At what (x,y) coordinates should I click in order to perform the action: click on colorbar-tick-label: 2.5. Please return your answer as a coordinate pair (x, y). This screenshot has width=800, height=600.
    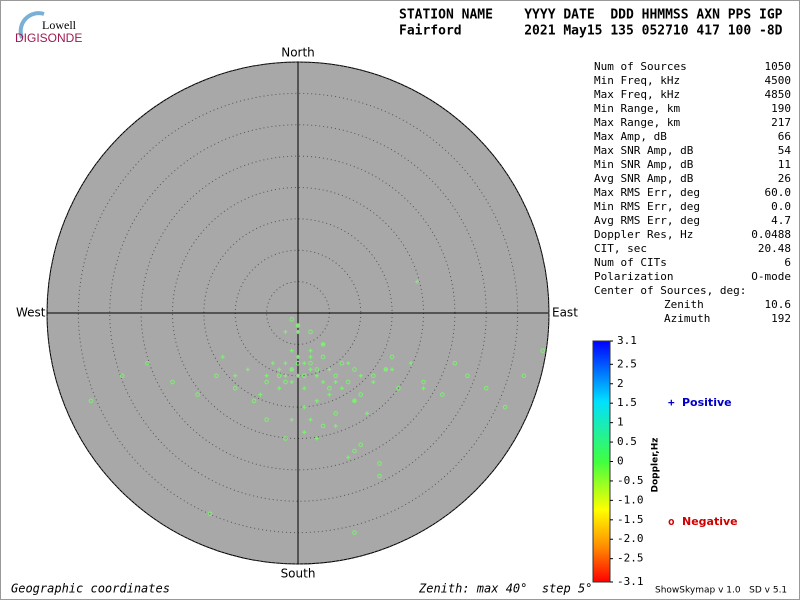
    Looking at the image, I should click on (627, 363).